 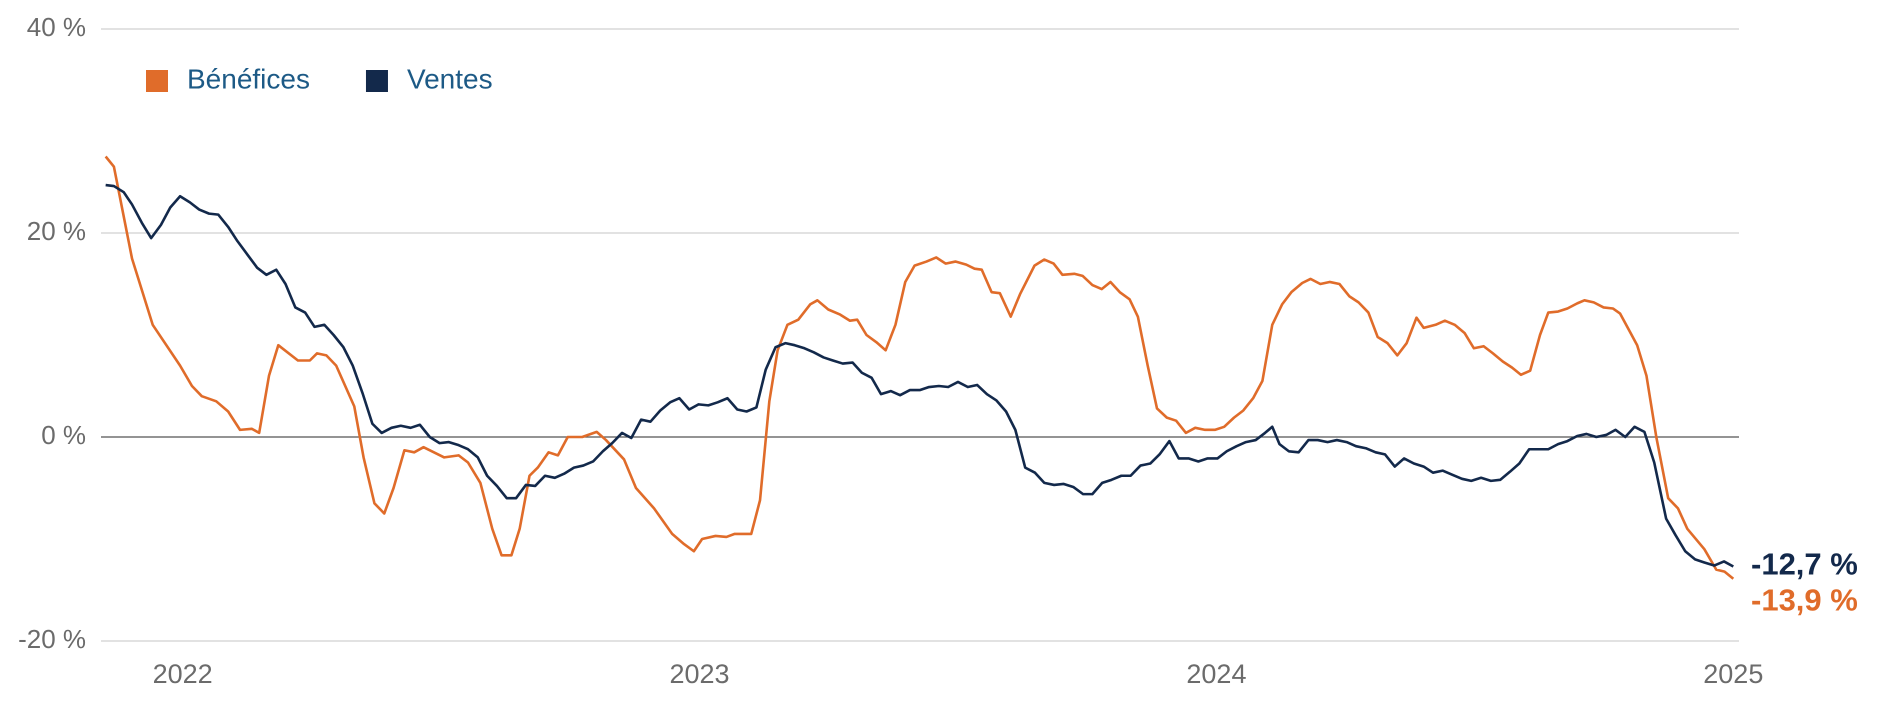 What do you see at coordinates (183, 674) in the screenshot?
I see `x-tick-label: 2022` at bounding box center [183, 674].